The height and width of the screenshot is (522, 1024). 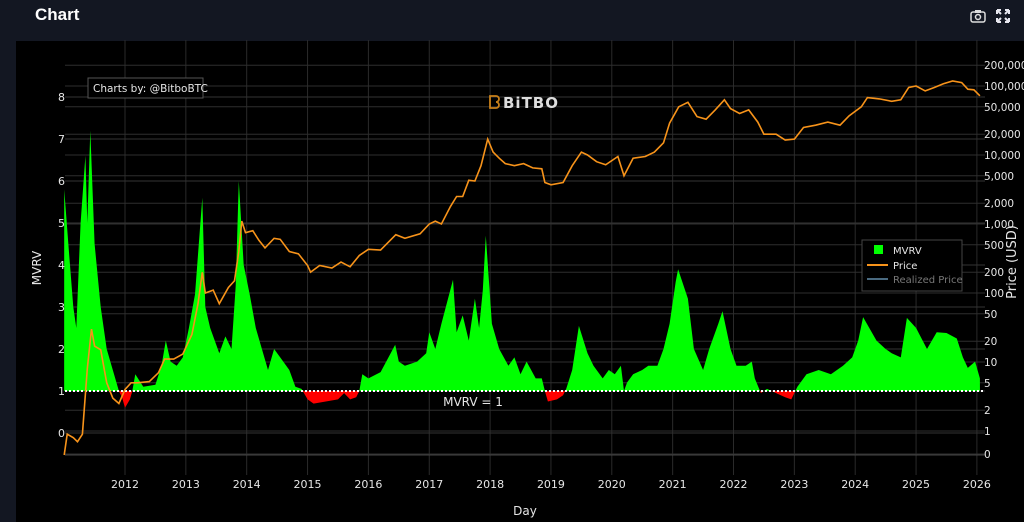 I want to click on camera-icon, so click(x=978, y=16).